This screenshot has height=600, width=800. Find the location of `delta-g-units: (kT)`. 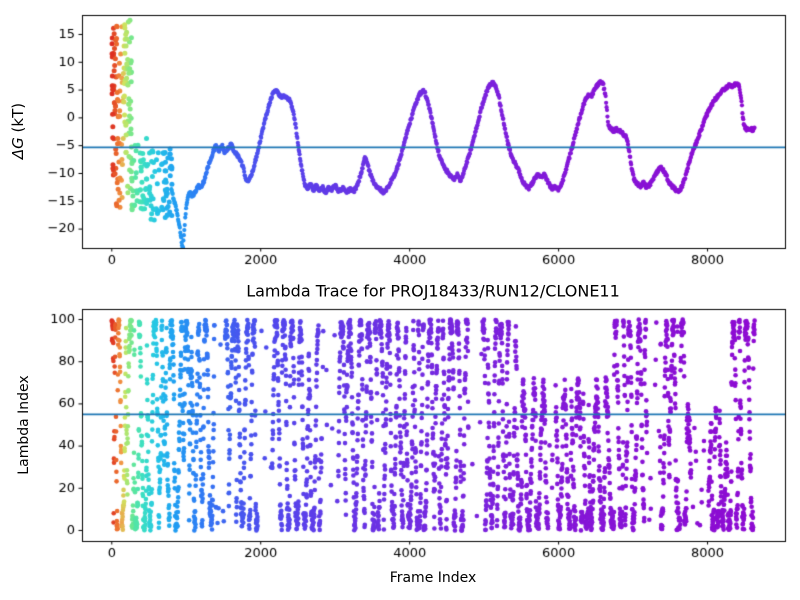

delta-g-units: (kT) is located at coordinates (18, 120).